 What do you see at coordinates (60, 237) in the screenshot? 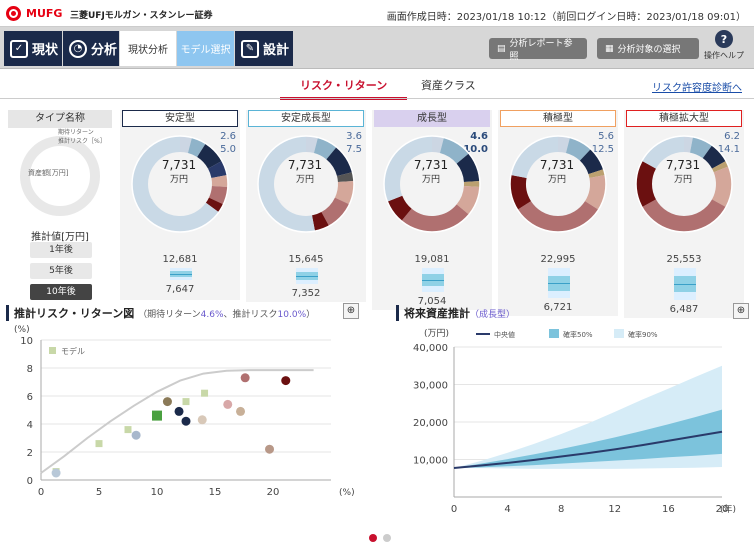
I see `estimate-label: 推計値[万円]` at bounding box center [60, 237].